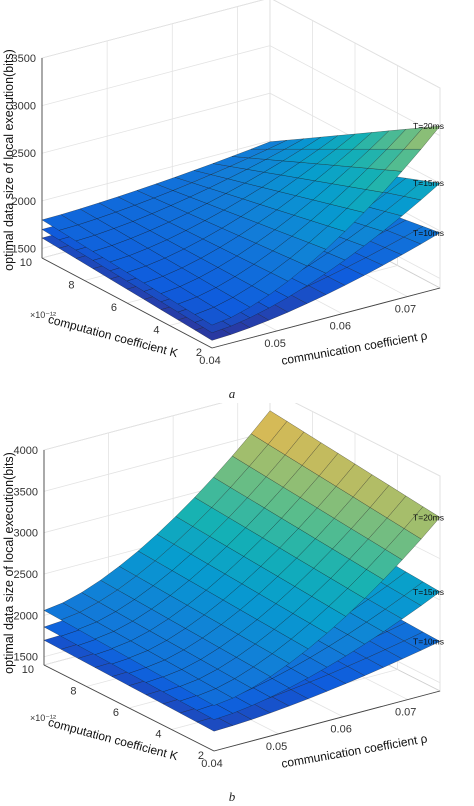  What do you see at coordinates (232, 393) in the screenshot?
I see `figure-caption: a` at bounding box center [232, 393].